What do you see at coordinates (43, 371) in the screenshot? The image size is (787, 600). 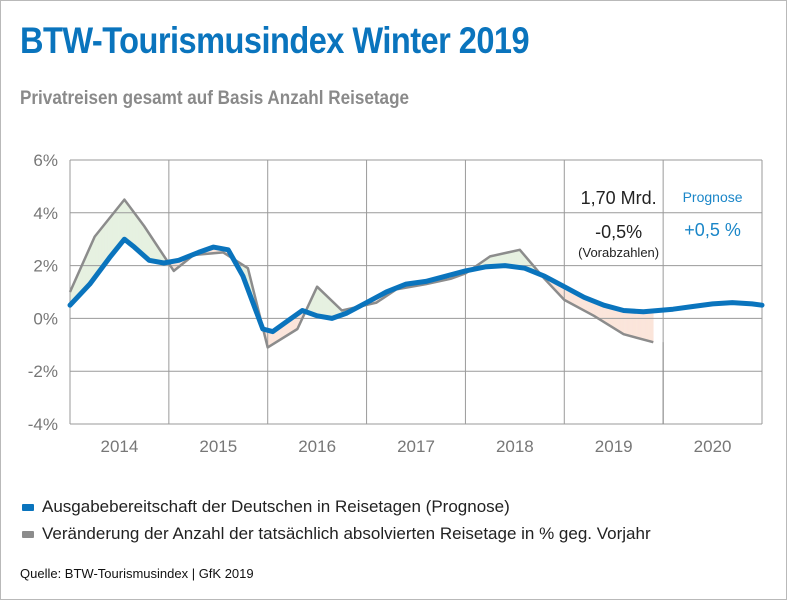 I see `y-tick-label: -2%` at bounding box center [43, 371].